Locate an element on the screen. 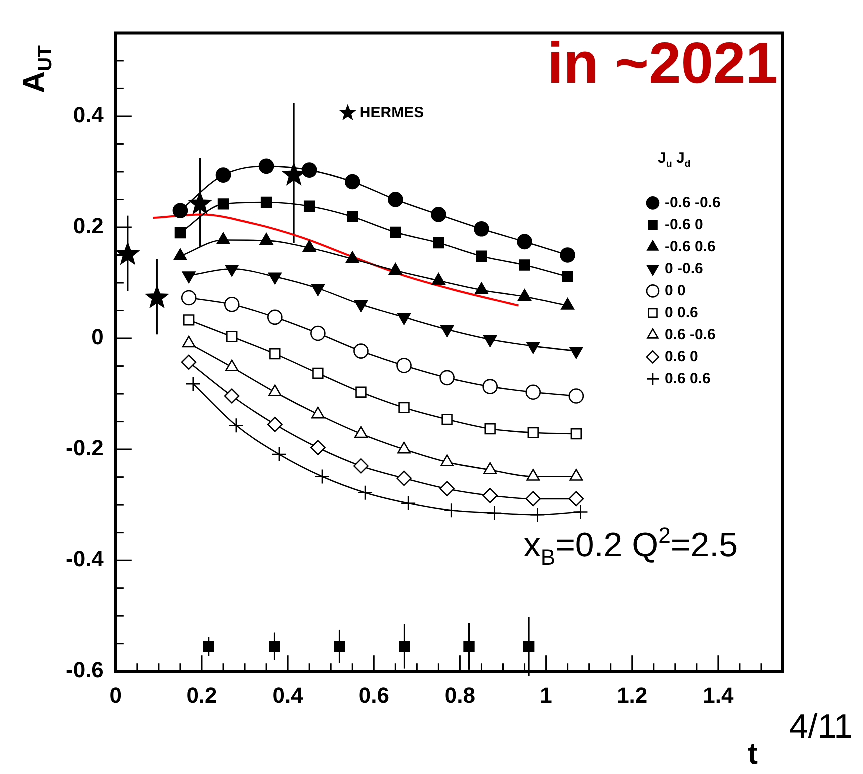 The width and height of the screenshot is (863, 774). y-tick-label: 0 is located at coordinates (98, 337).